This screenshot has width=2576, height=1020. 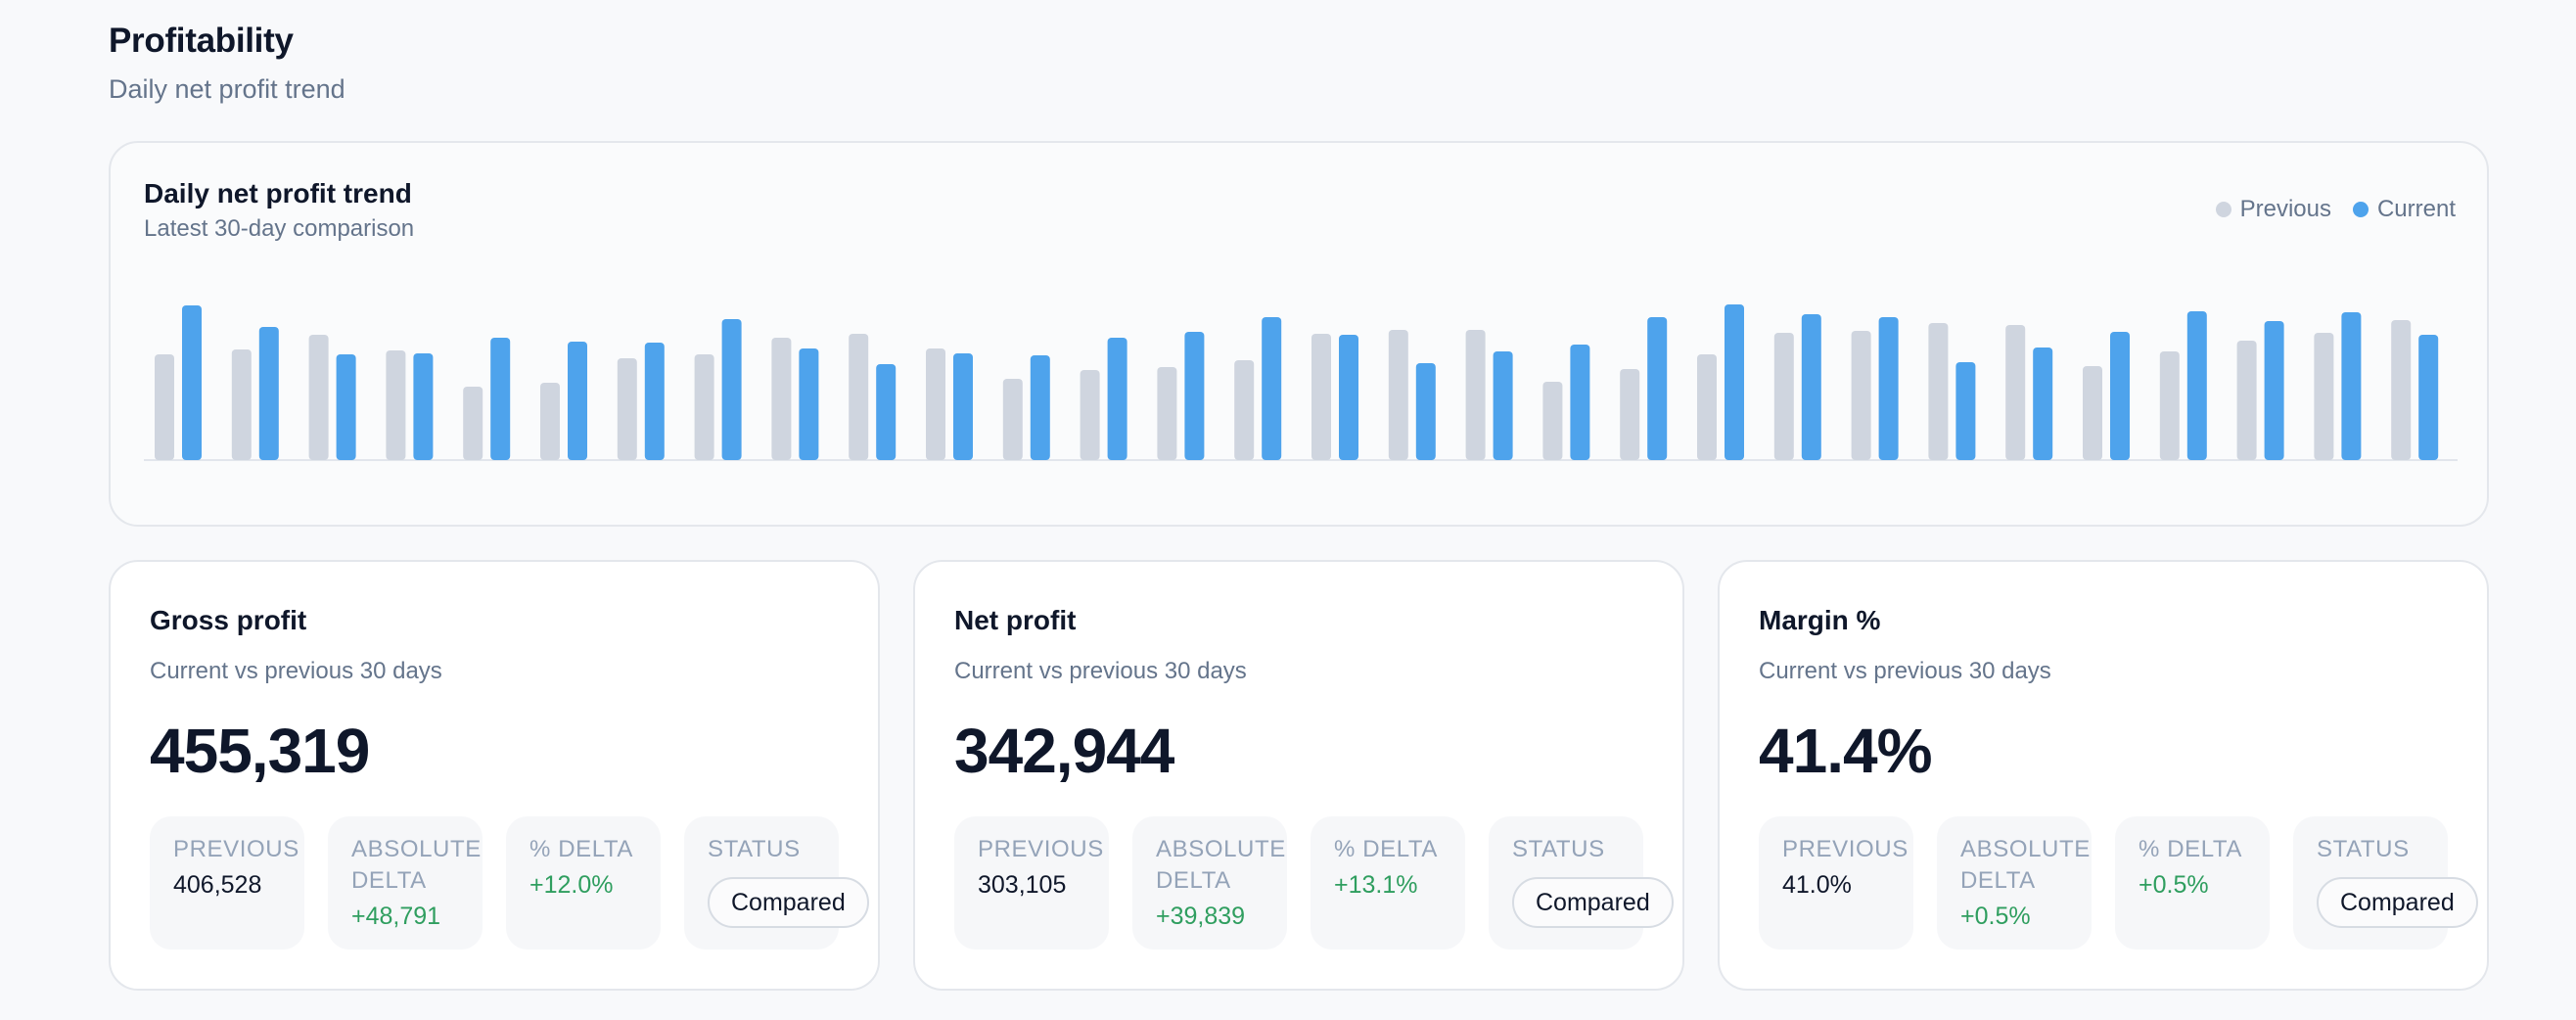 What do you see at coordinates (1905, 671) in the screenshot?
I see `metric-subtitle: Current vs previous 30 days` at bounding box center [1905, 671].